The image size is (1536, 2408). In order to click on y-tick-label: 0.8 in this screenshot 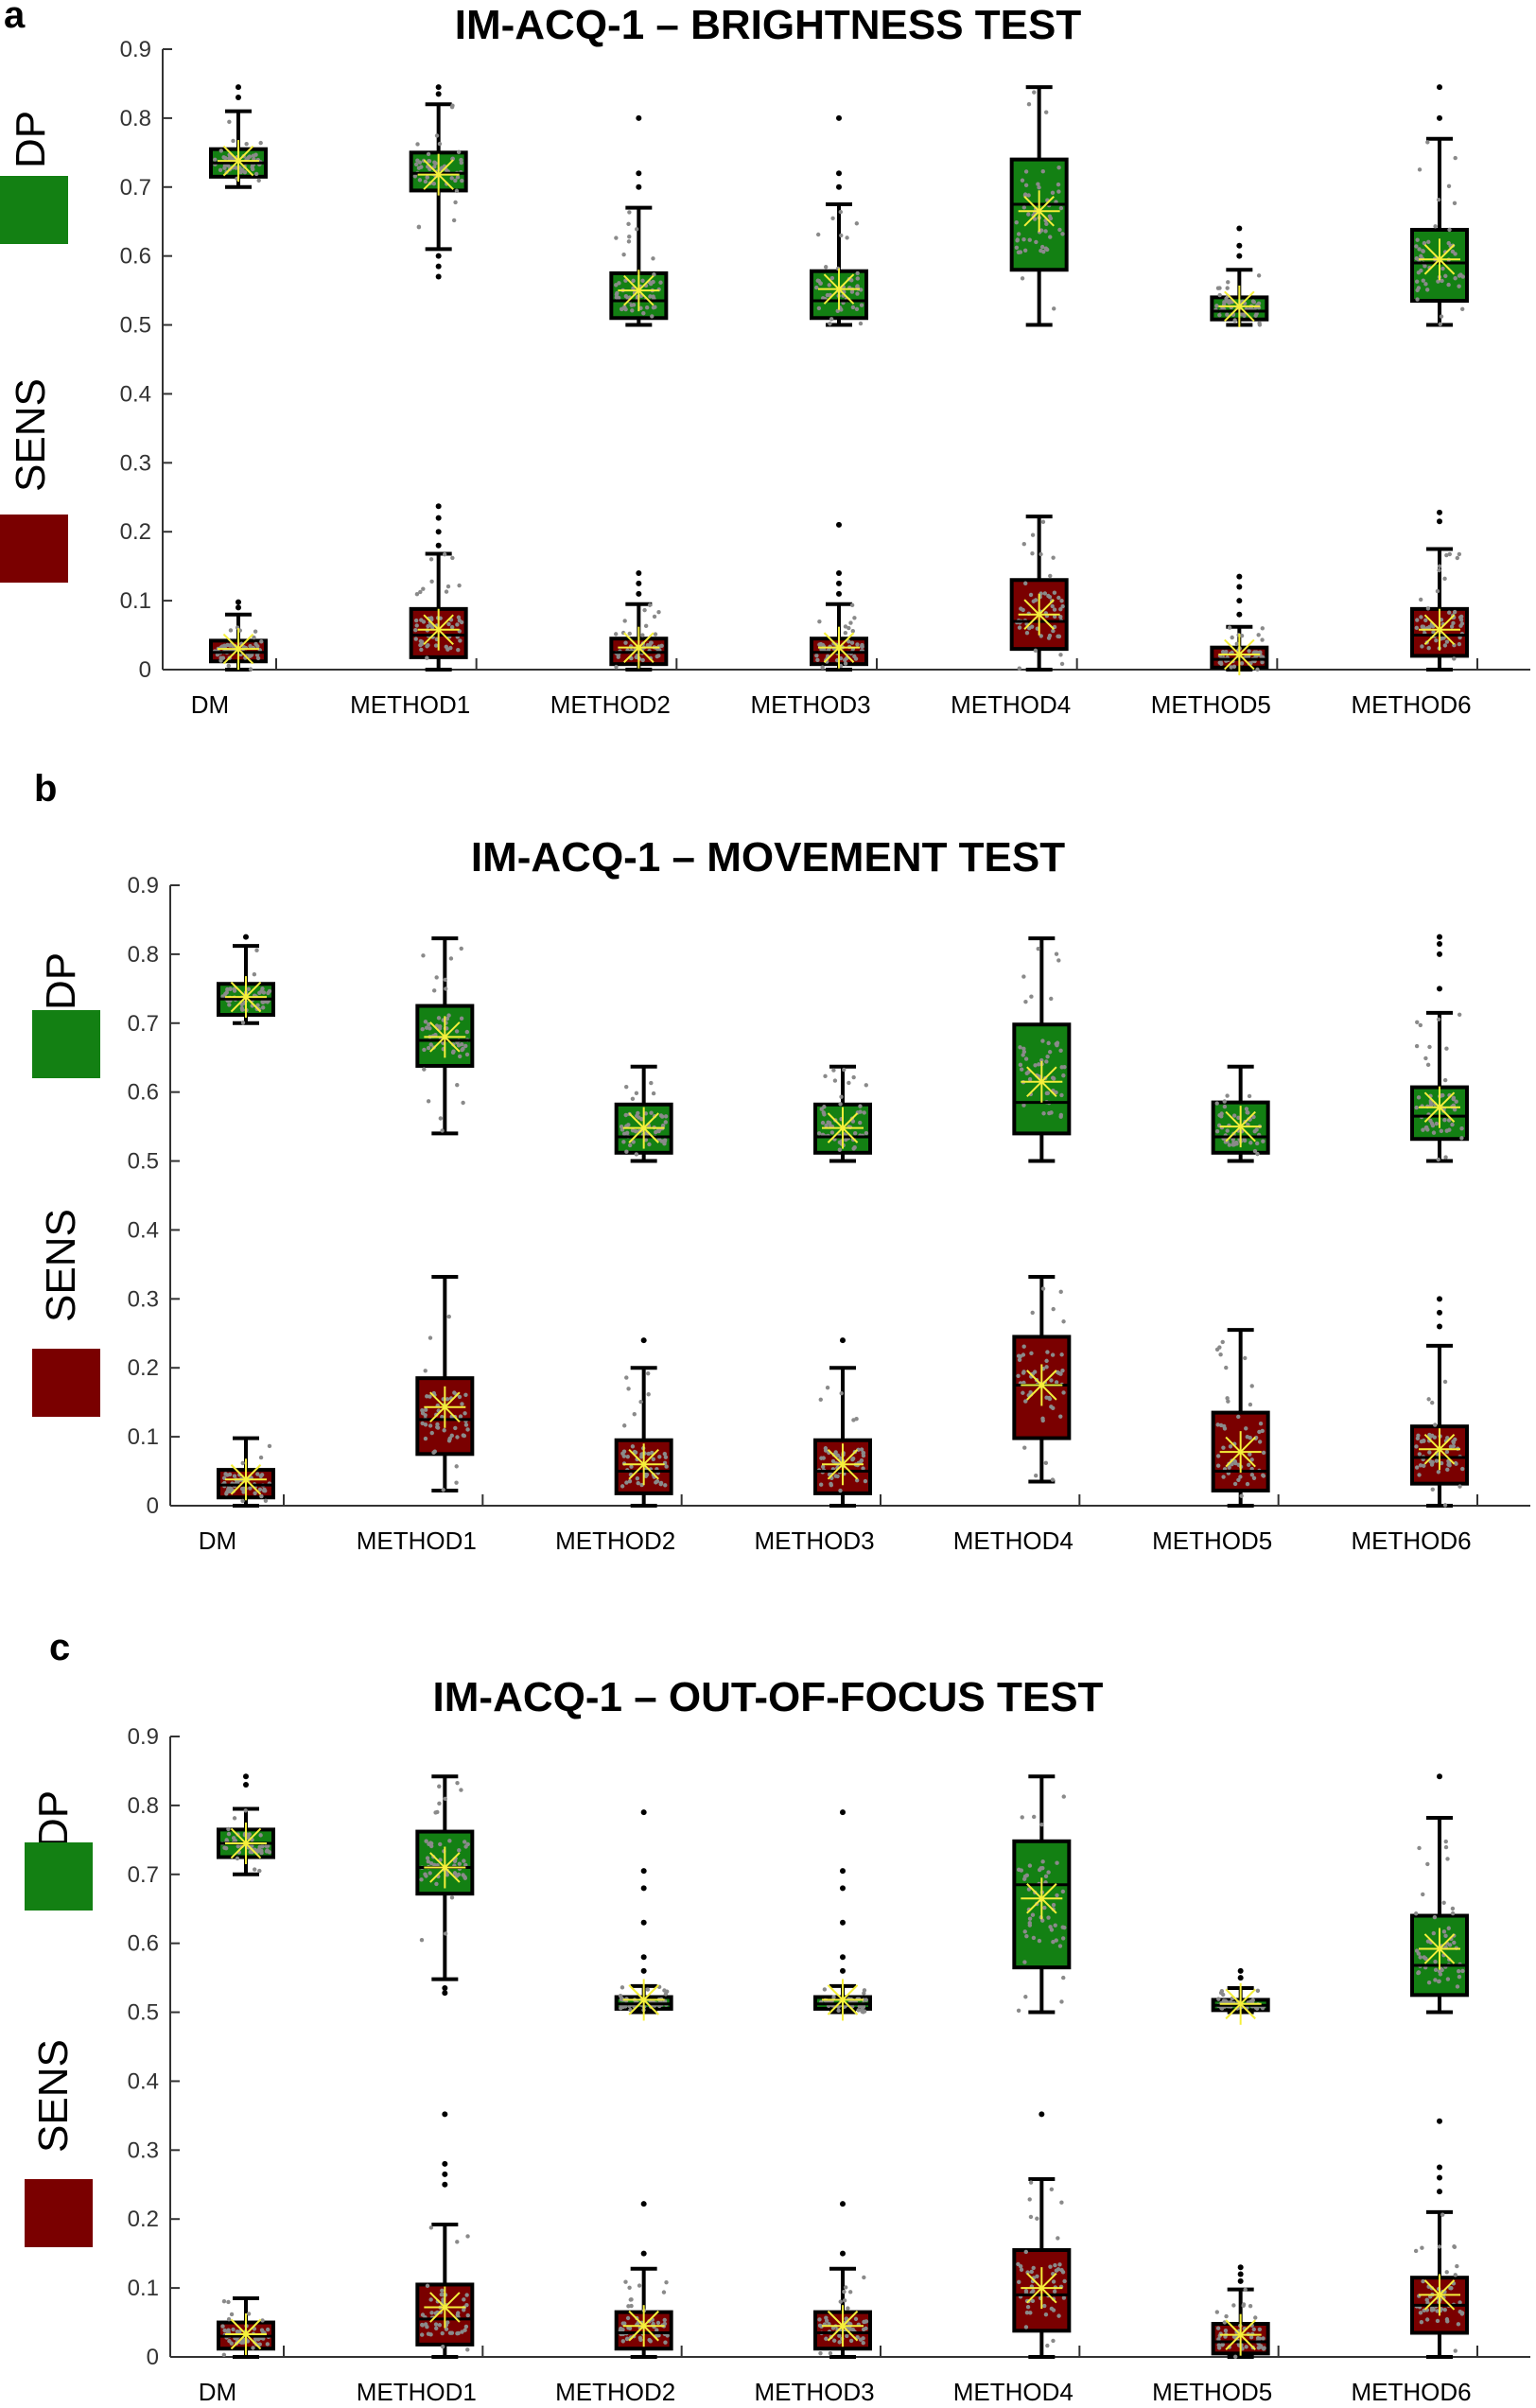, I will do `click(143, 1806)`.